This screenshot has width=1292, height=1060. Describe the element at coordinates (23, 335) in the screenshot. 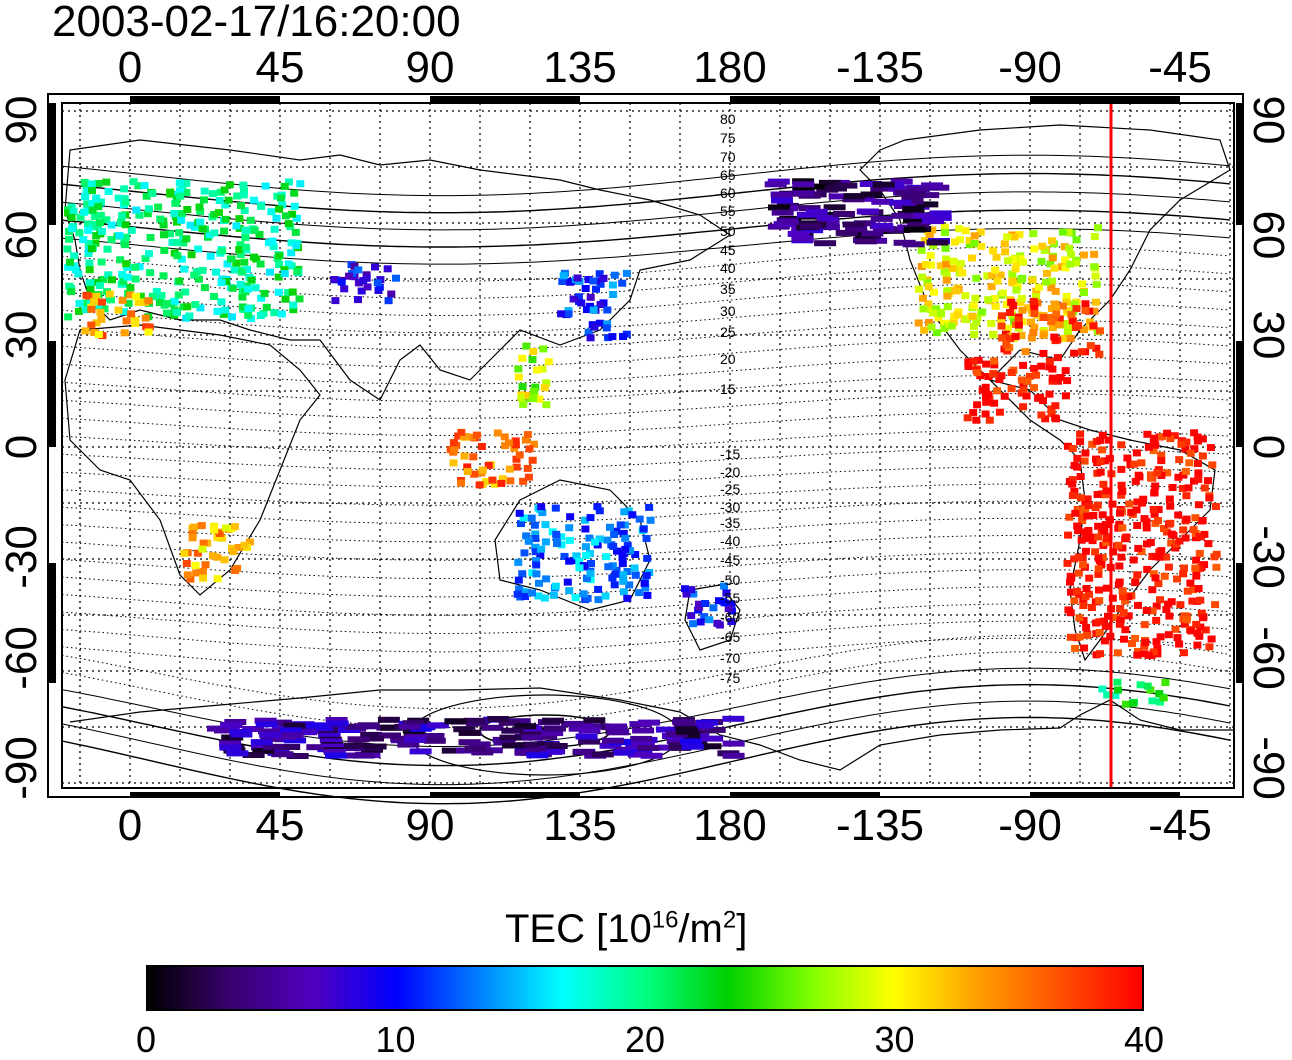

I see `left-axis-tick: 30` at that location.